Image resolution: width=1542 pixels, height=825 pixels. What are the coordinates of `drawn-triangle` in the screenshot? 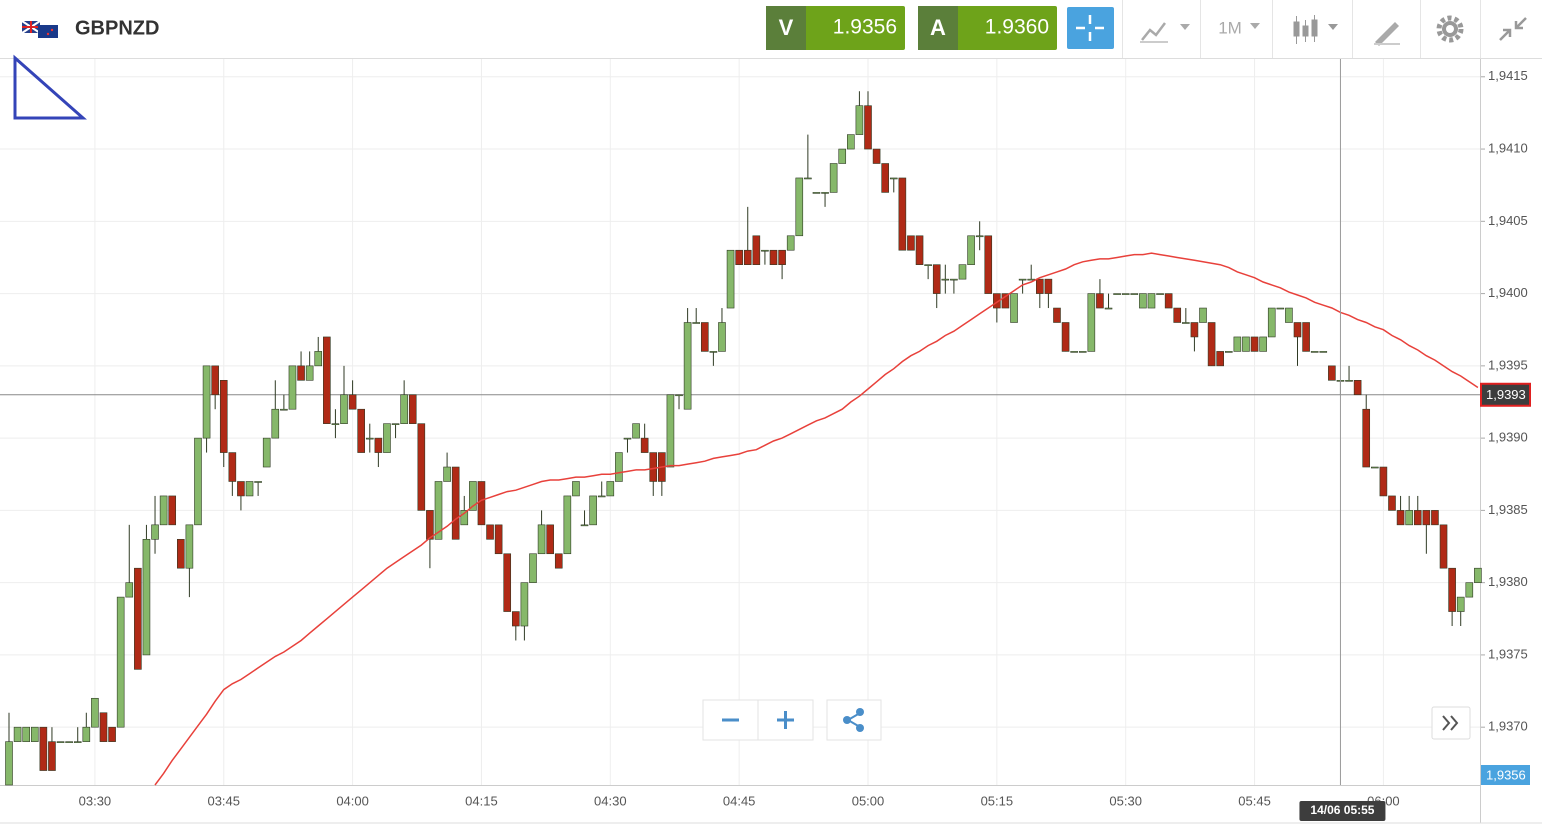 It's located at (50, 87).